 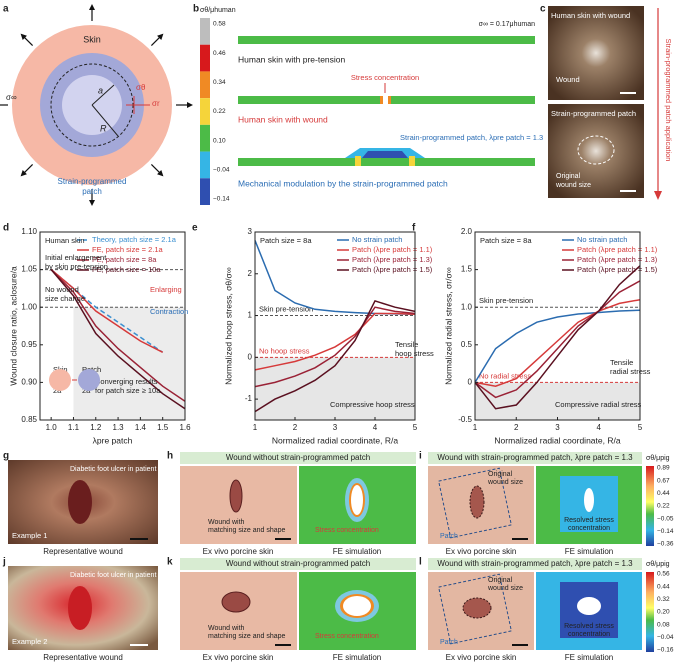 I want to click on colorbar-tick-label: 0.67, so click(x=663, y=480).